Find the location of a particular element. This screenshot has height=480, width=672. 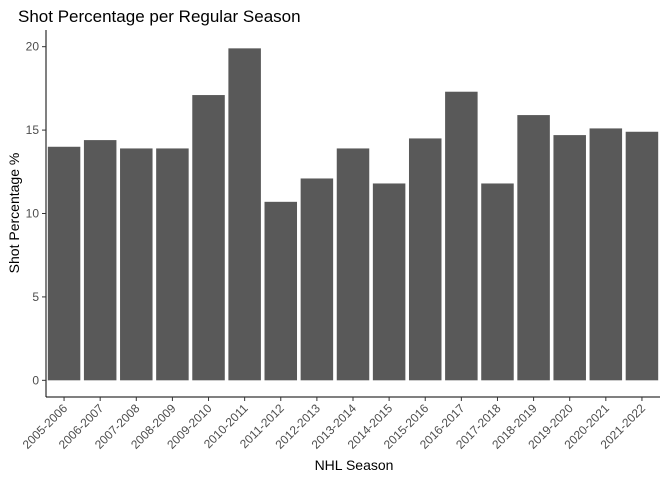

bar-2009-2010 is located at coordinates (208, 238).